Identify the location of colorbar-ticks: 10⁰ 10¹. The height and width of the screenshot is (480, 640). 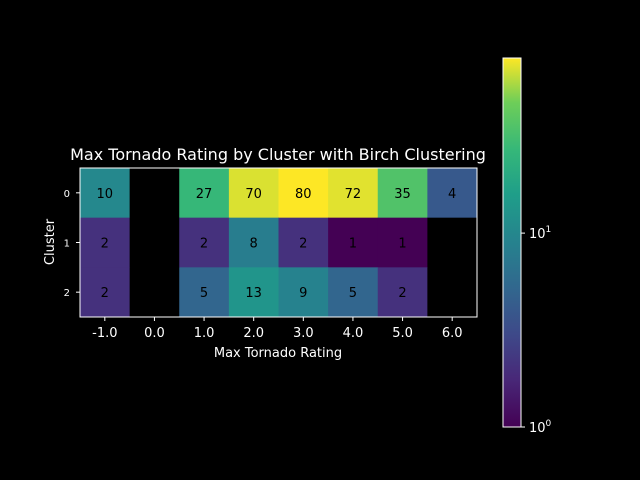
(536, 330).